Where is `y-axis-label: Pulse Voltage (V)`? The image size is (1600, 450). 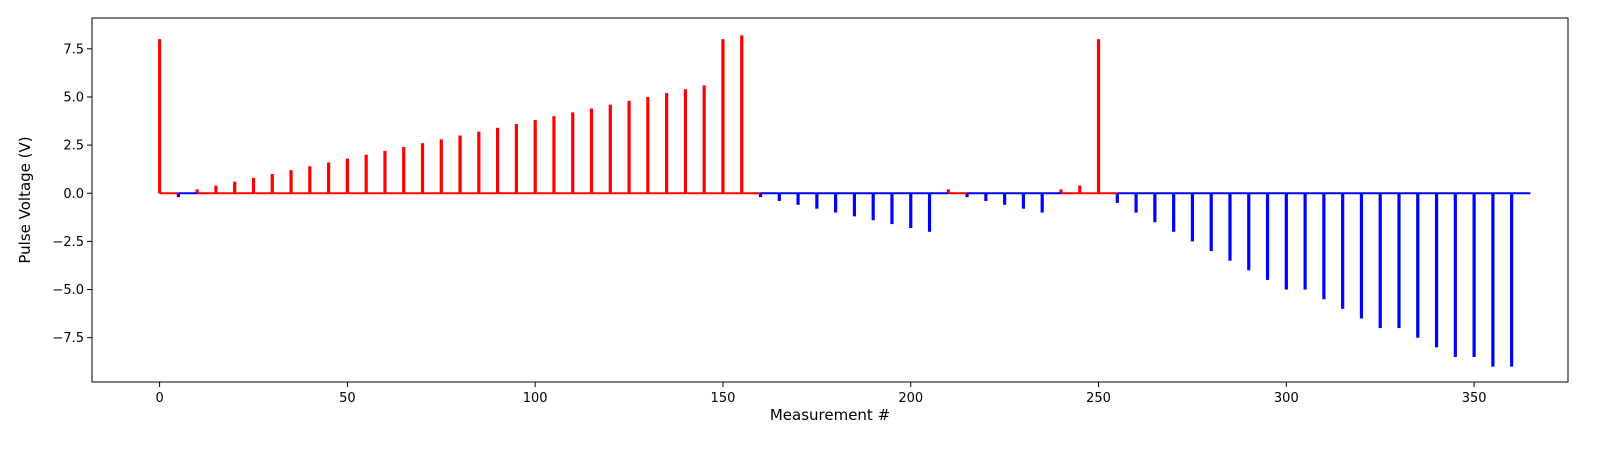
y-axis-label: Pulse Voltage (V) is located at coordinates (25, 199).